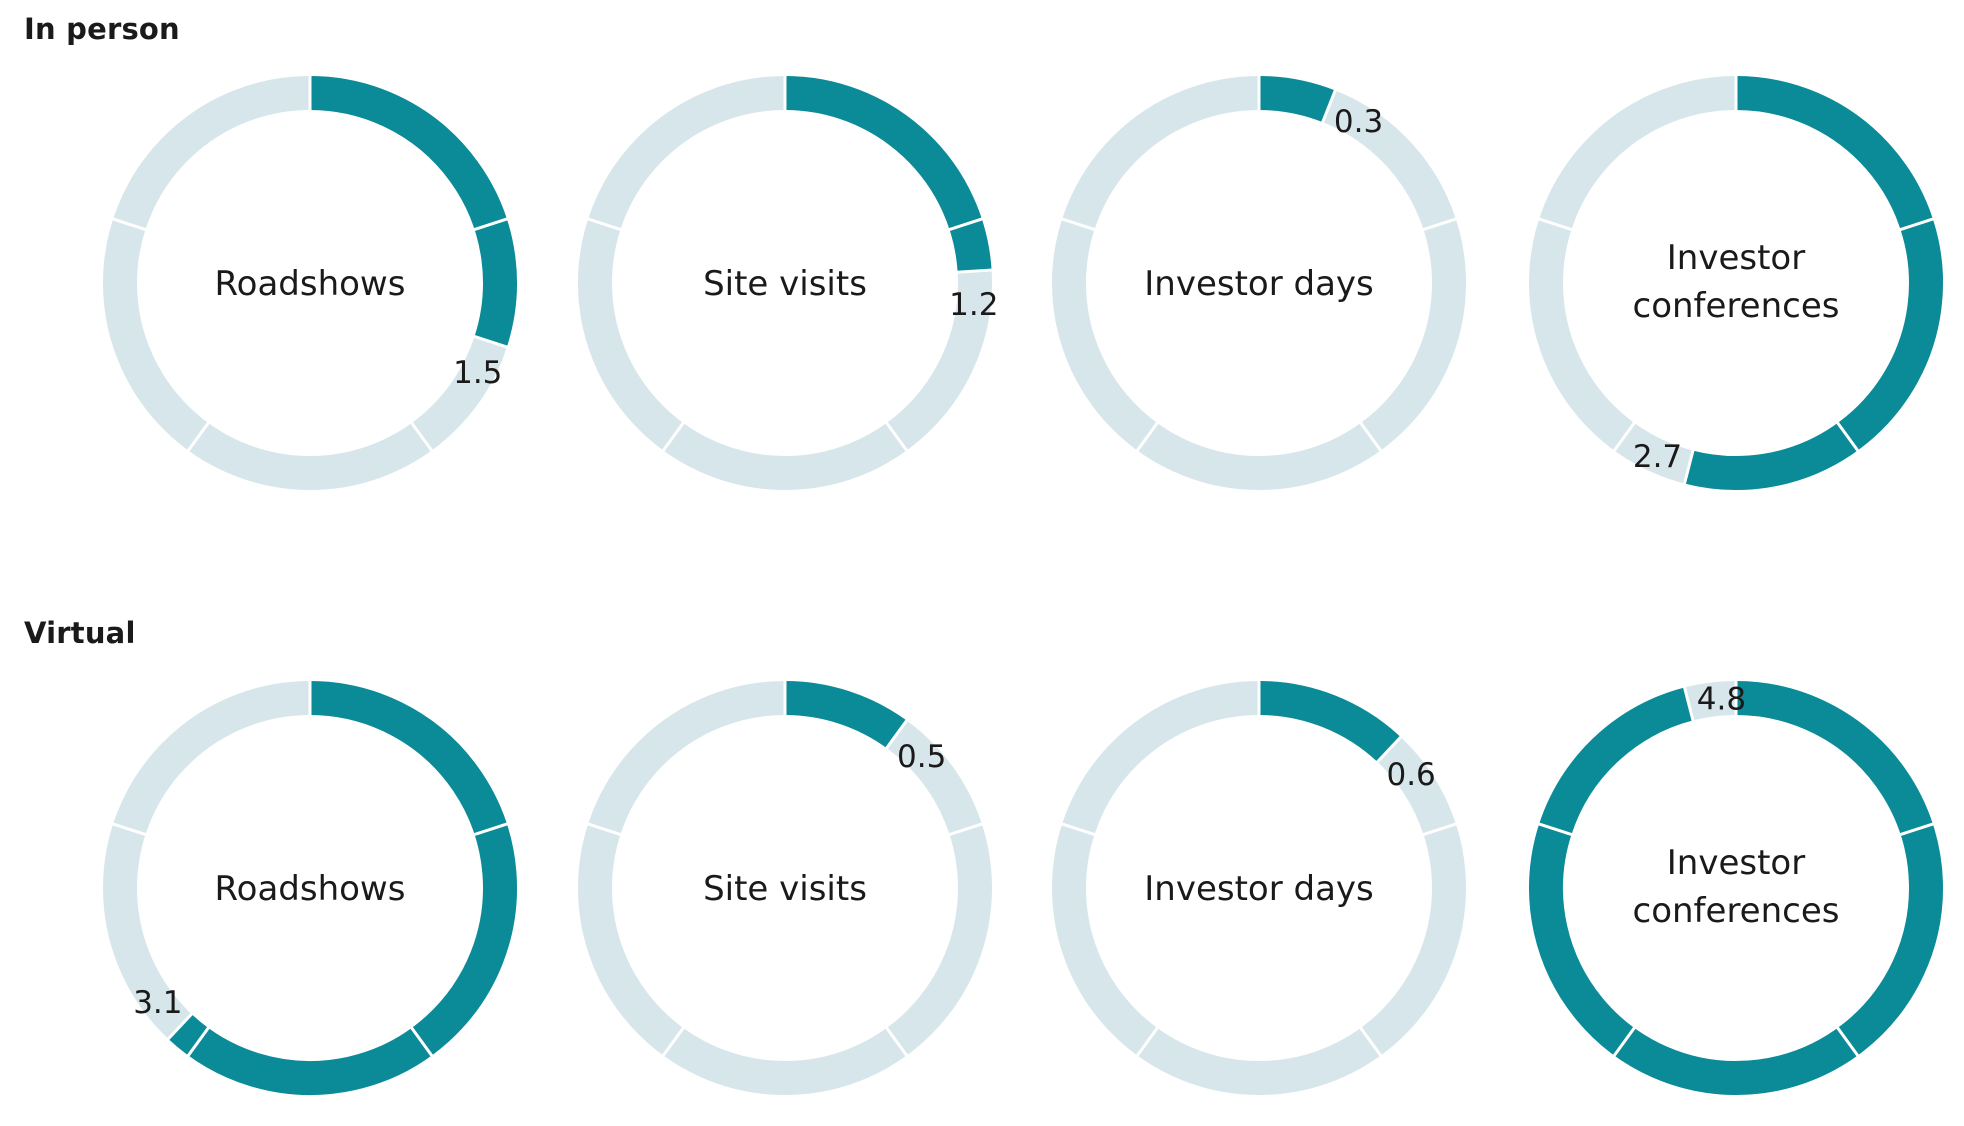 This screenshot has width=1964, height=1126. What do you see at coordinates (102, 29) in the screenshot?
I see `section-title-in-person: In person` at bounding box center [102, 29].